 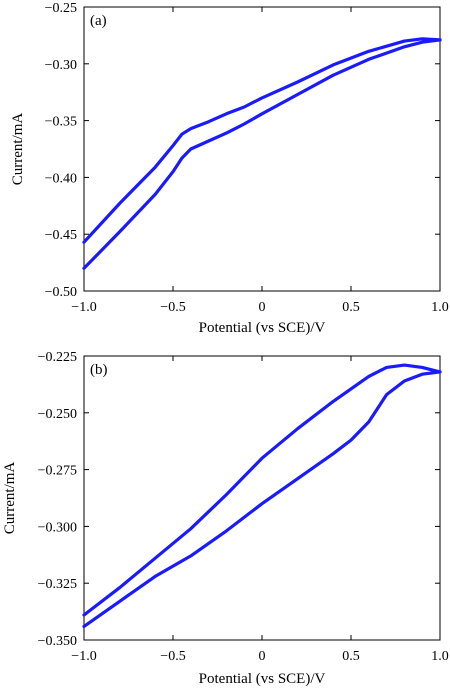 What do you see at coordinates (57, 641) in the screenshot?
I see `y-tick-label: −0.350` at bounding box center [57, 641].